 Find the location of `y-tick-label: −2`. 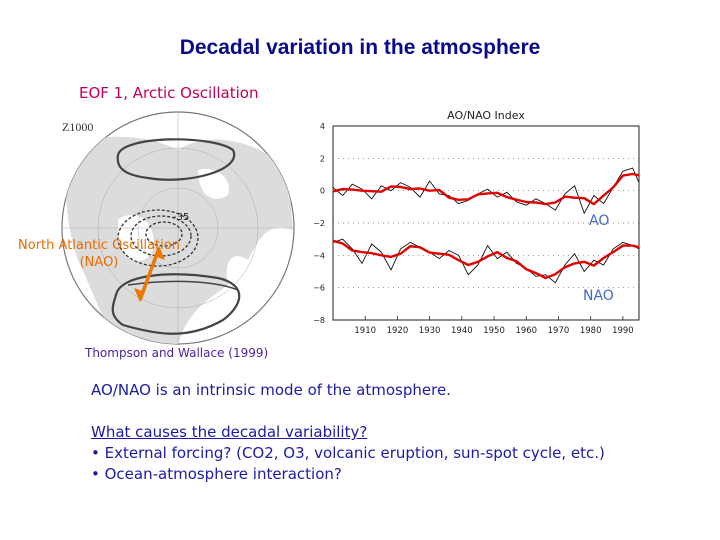

y-tick-label: −2 is located at coordinates (319, 223).